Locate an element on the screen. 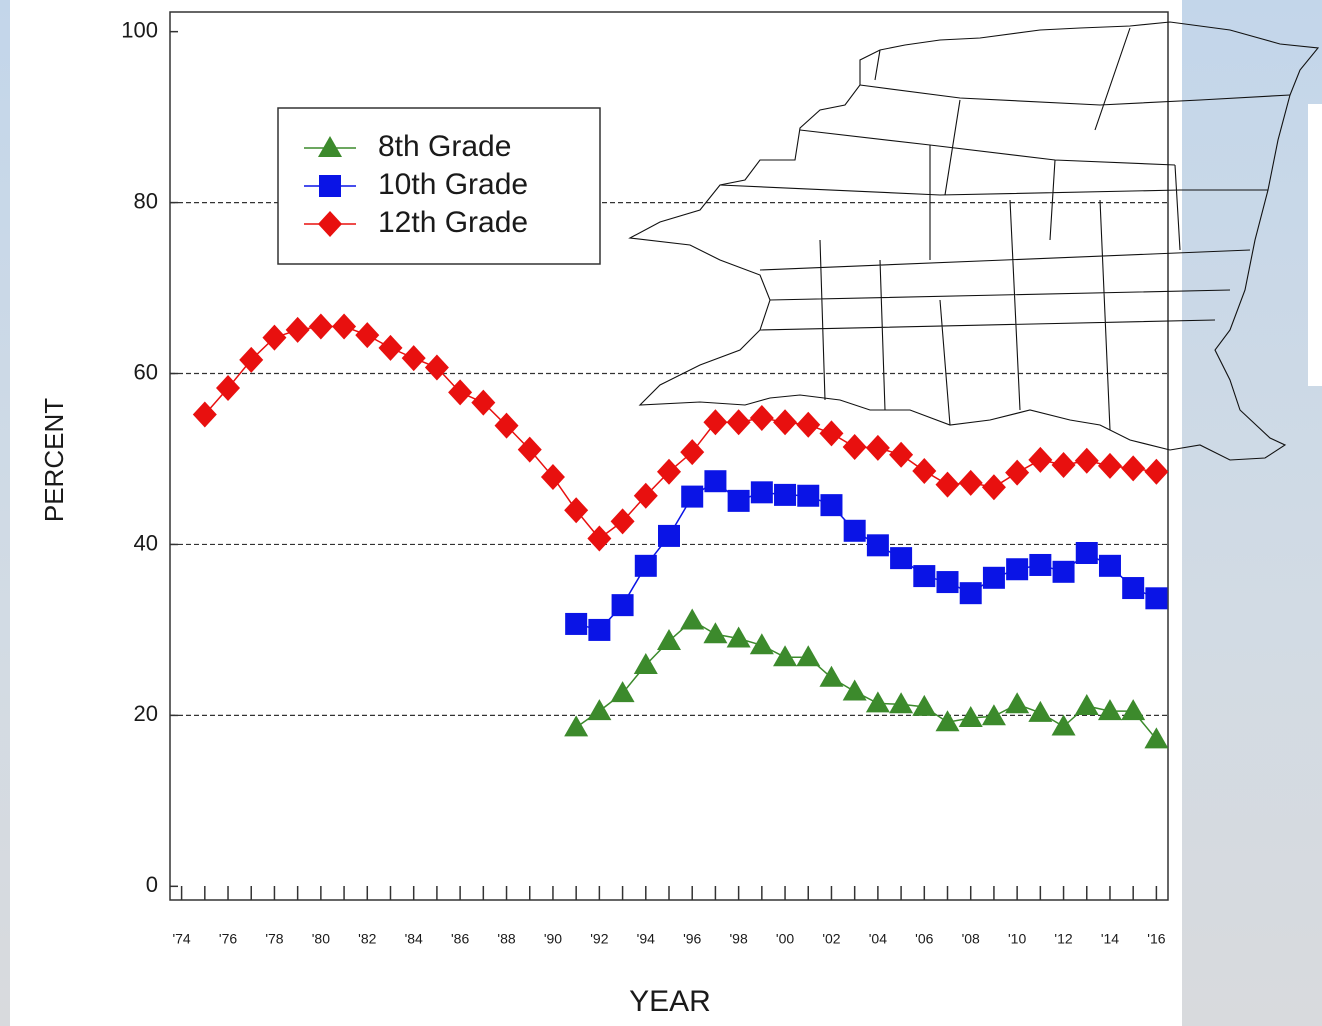  y-tick-label: 80 is located at coordinates (146, 200).